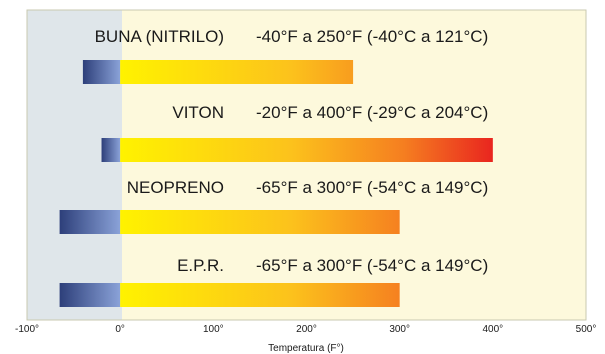 The image size is (605, 354). What do you see at coordinates (260, 295) in the screenshot?
I see `bar-hot-e-p-r` at bounding box center [260, 295].